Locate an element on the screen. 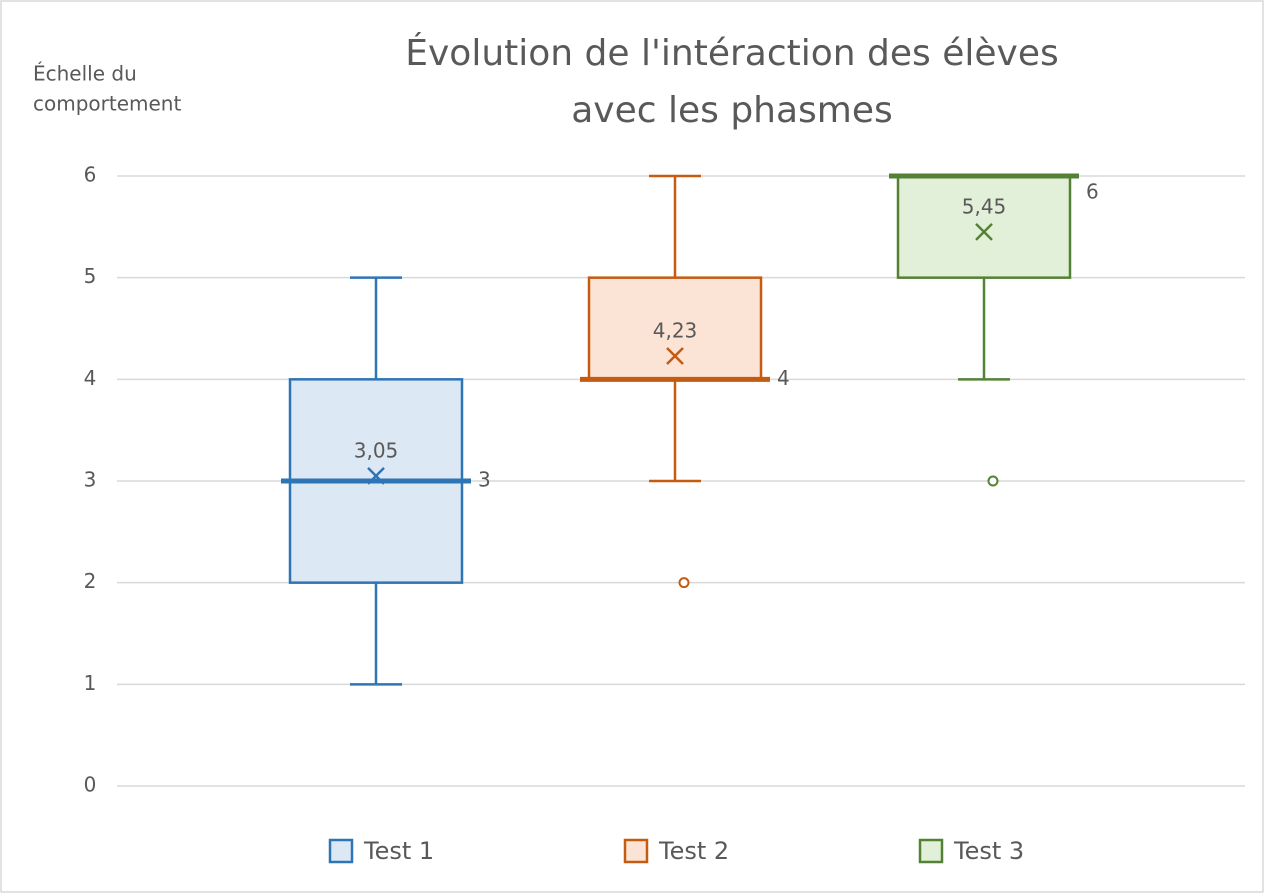 This screenshot has width=1264, height=893. median-label: 3 is located at coordinates (484, 480).